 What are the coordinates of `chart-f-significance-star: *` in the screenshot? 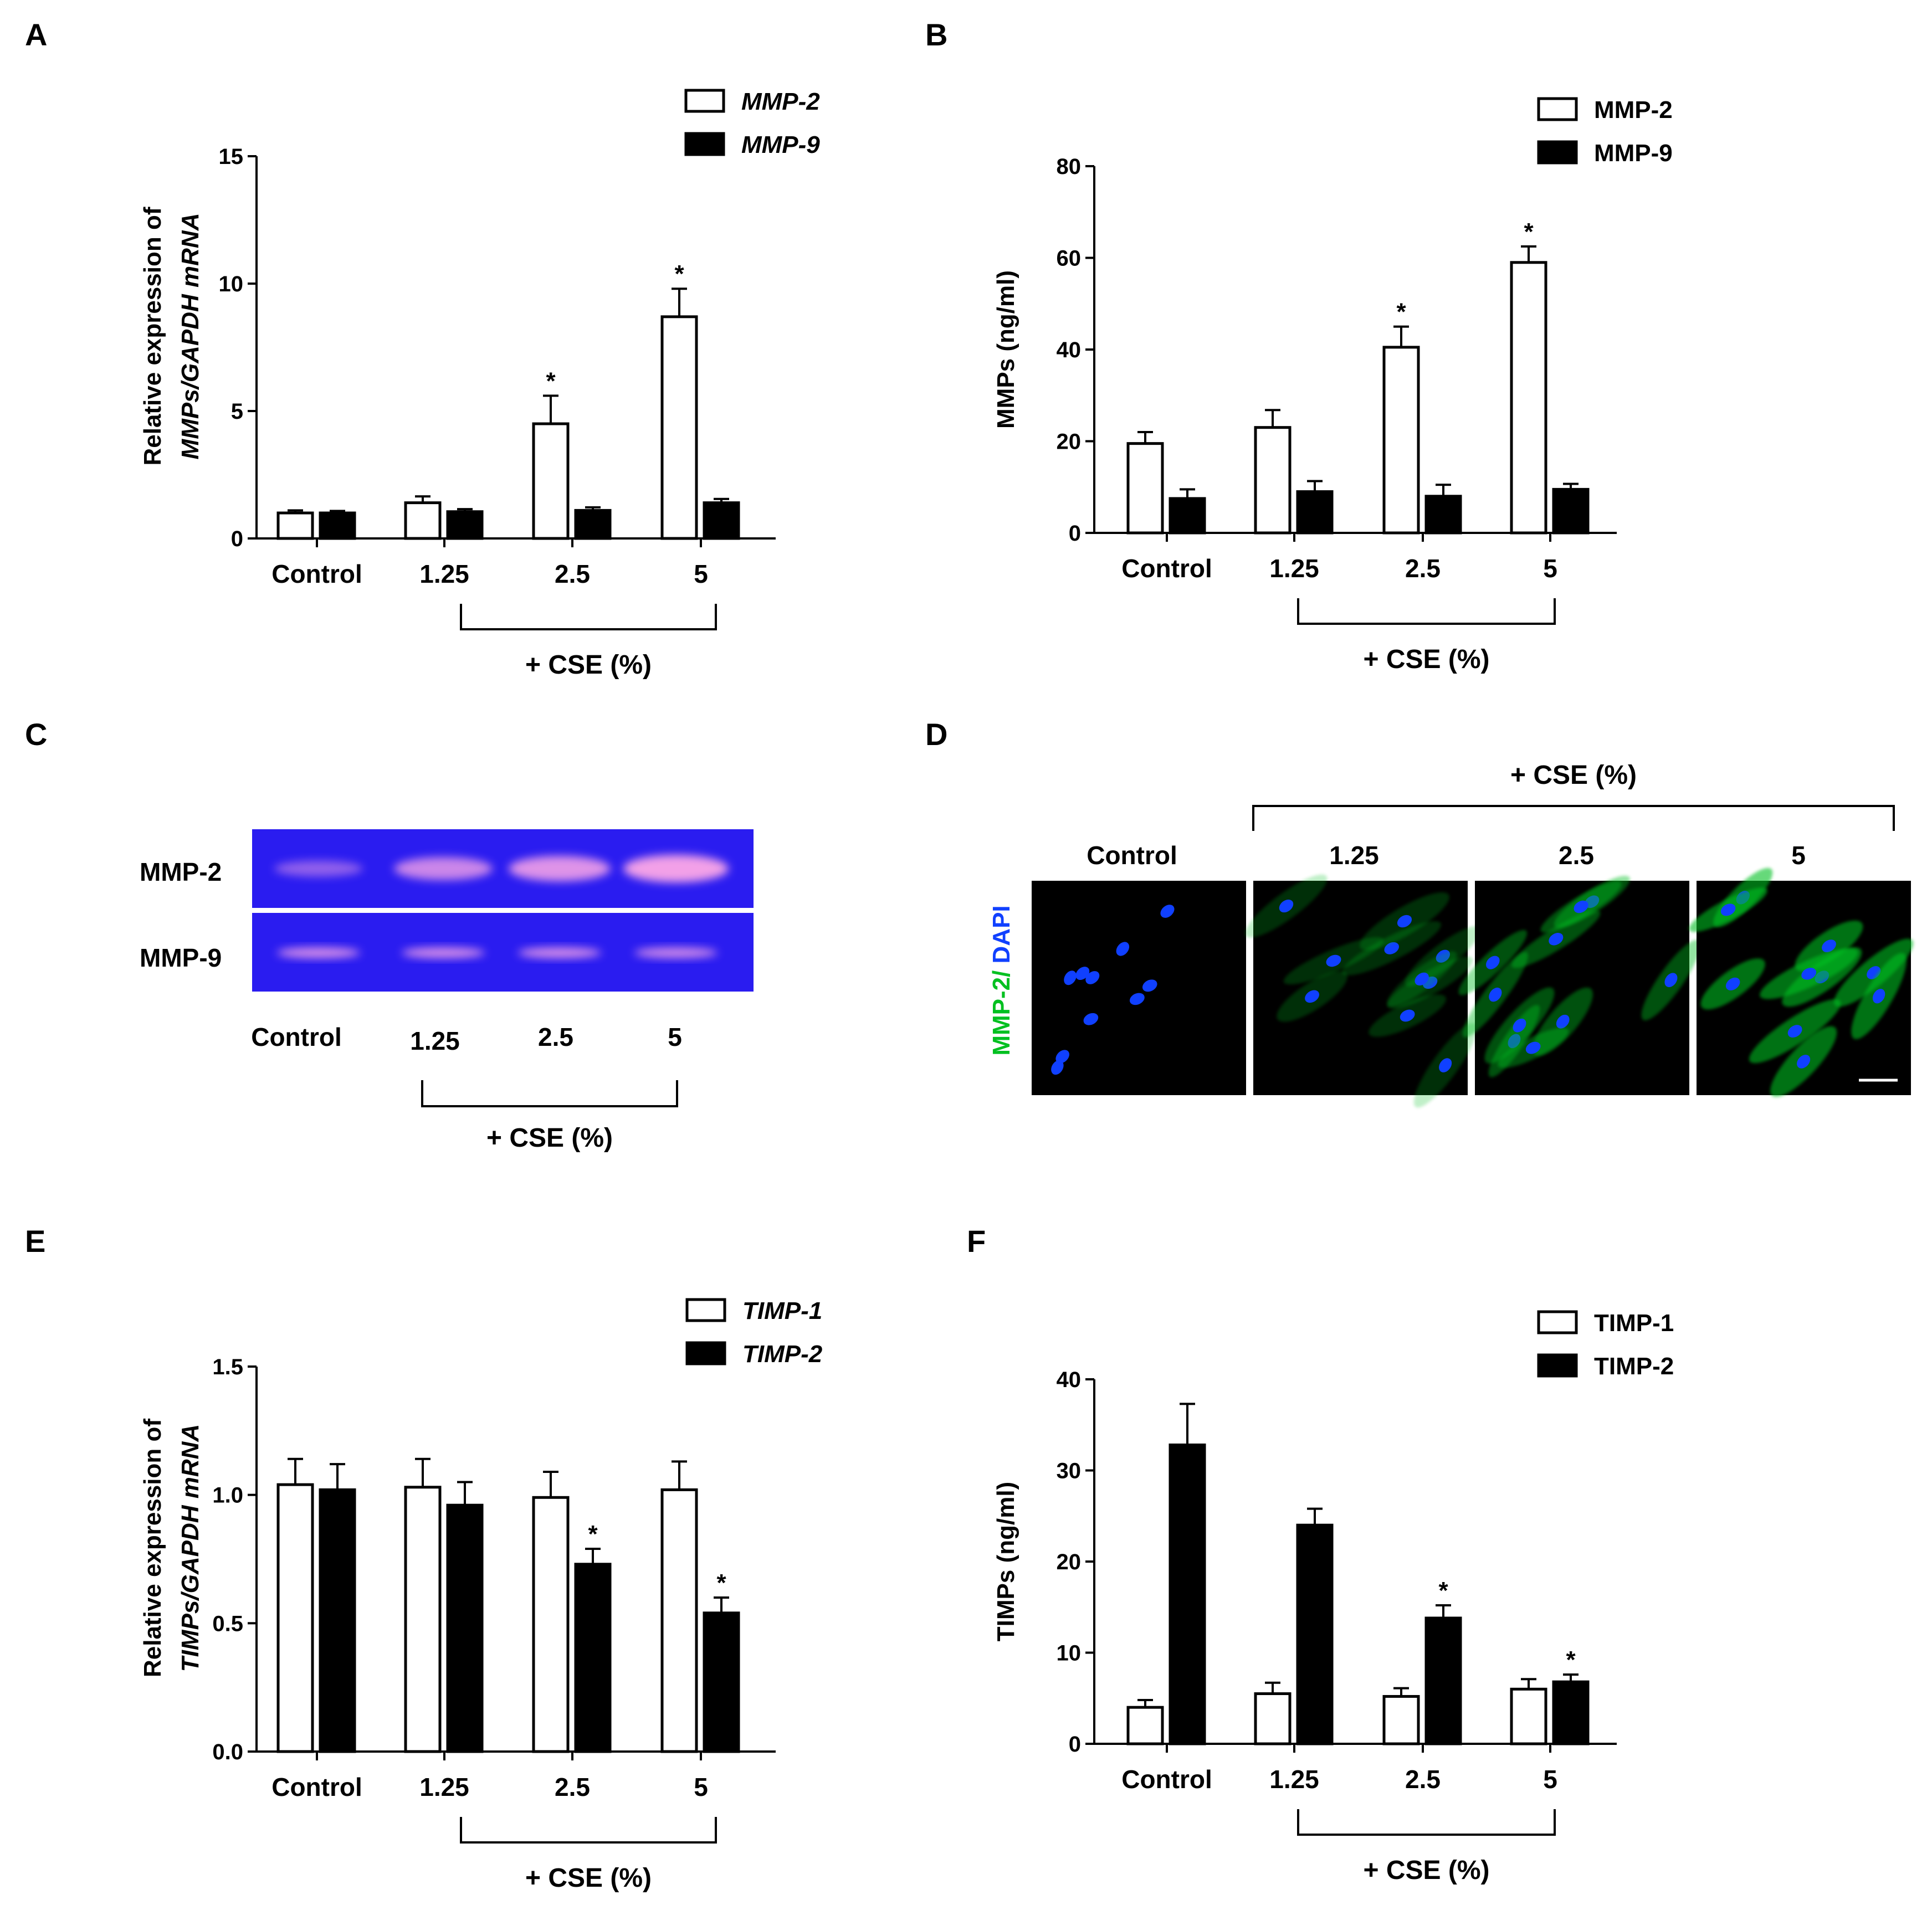 It's located at (1571, 1659).